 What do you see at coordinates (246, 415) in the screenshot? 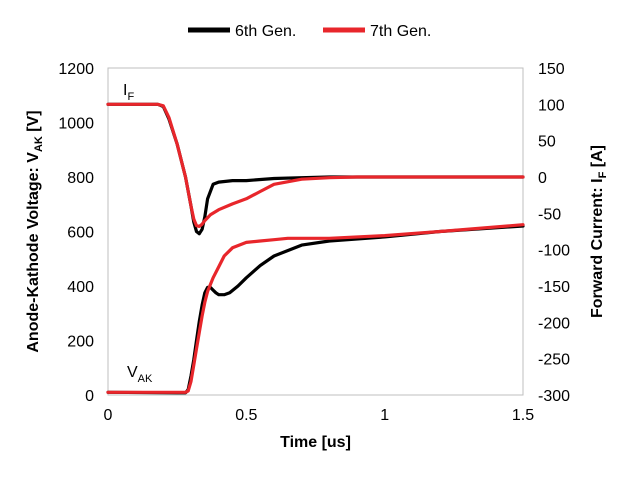
I see `x-tick-label: 0.5` at bounding box center [246, 415].